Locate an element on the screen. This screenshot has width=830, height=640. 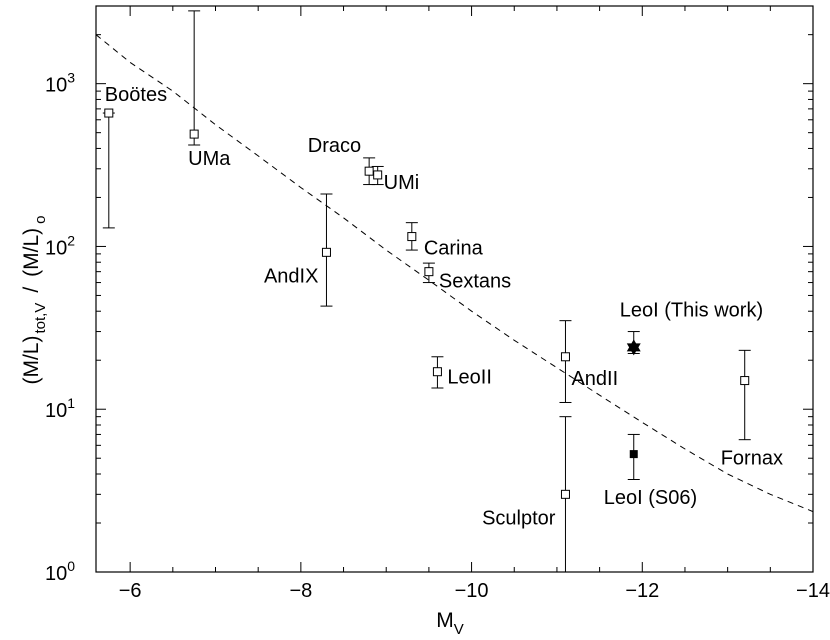
star-marker is located at coordinates (633, 349).